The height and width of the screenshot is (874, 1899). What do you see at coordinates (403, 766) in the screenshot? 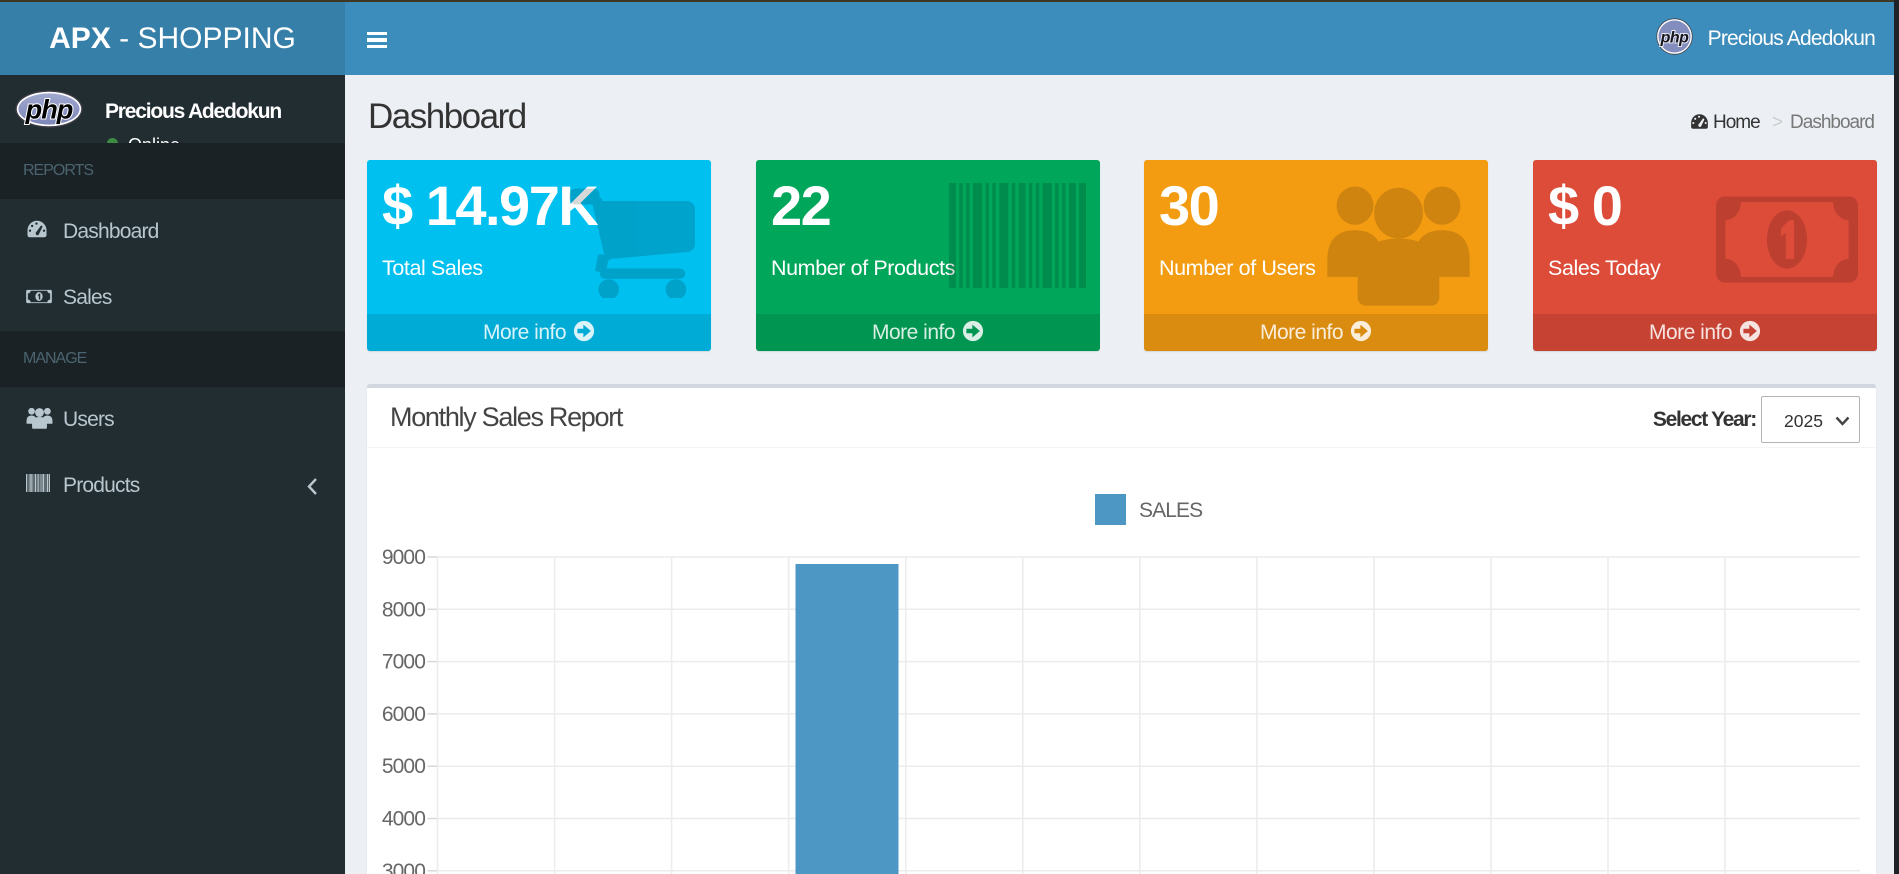
I see `svg-text: 5000` at bounding box center [403, 766].